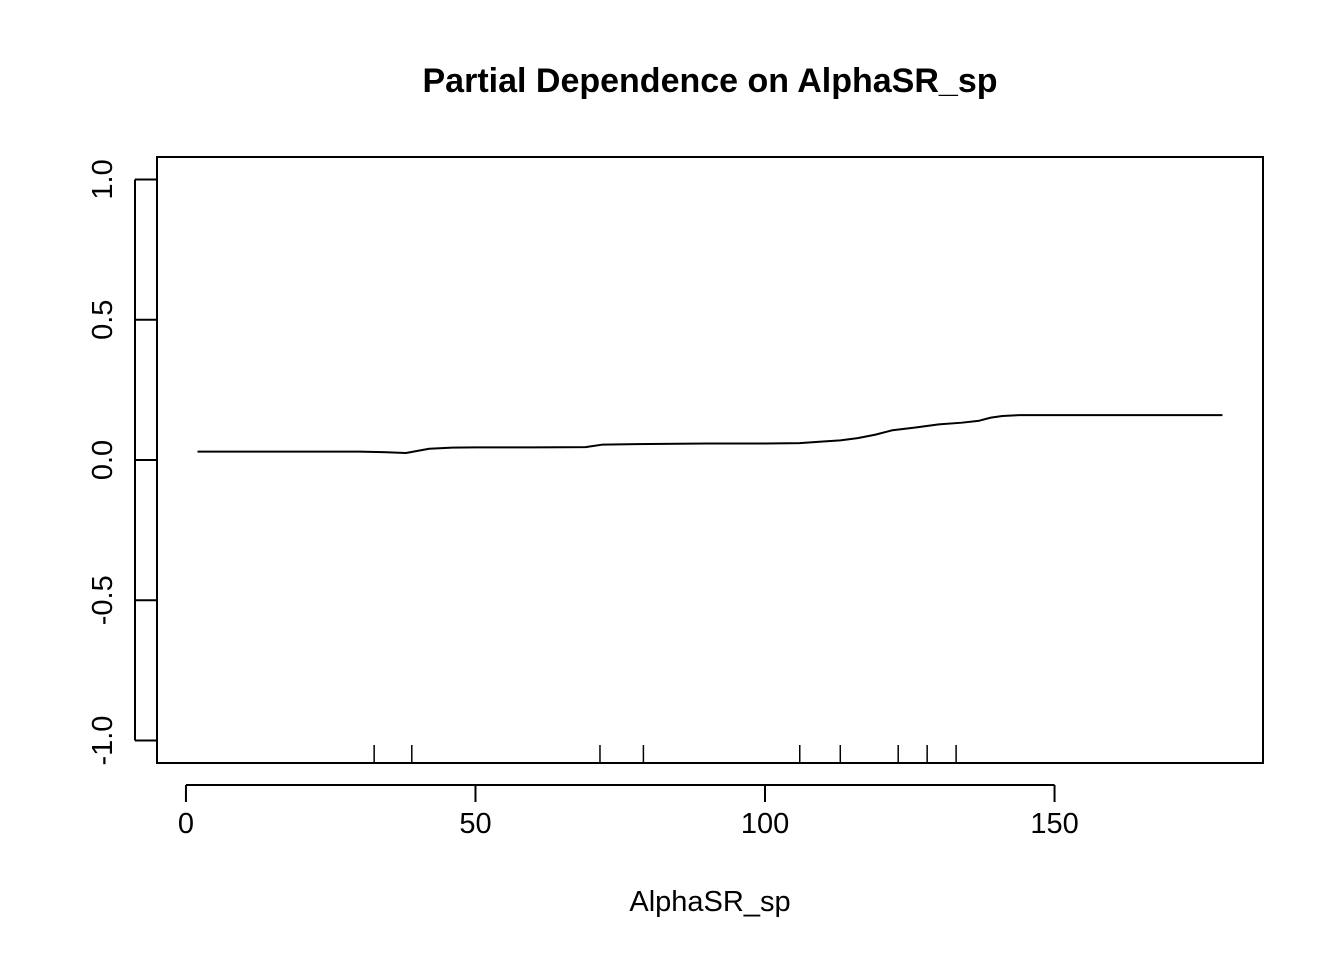  What do you see at coordinates (186, 824) in the screenshot?
I see `x-tick-label: 0` at bounding box center [186, 824].